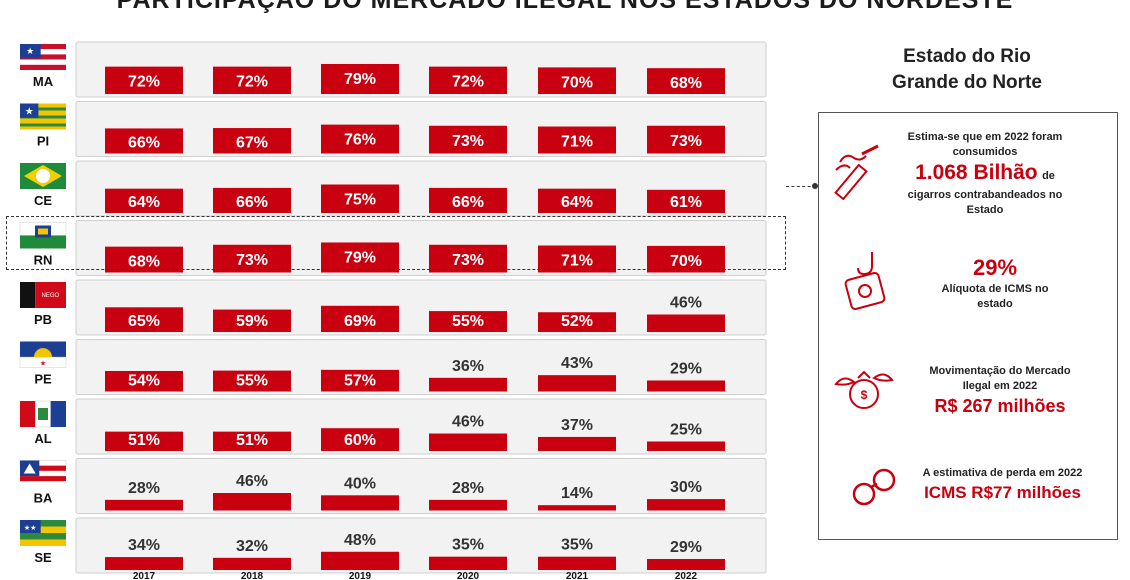 The image size is (1130, 580). What do you see at coordinates (360, 321) in the screenshot?
I see `data-label: 69%` at bounding box center [360, 321].